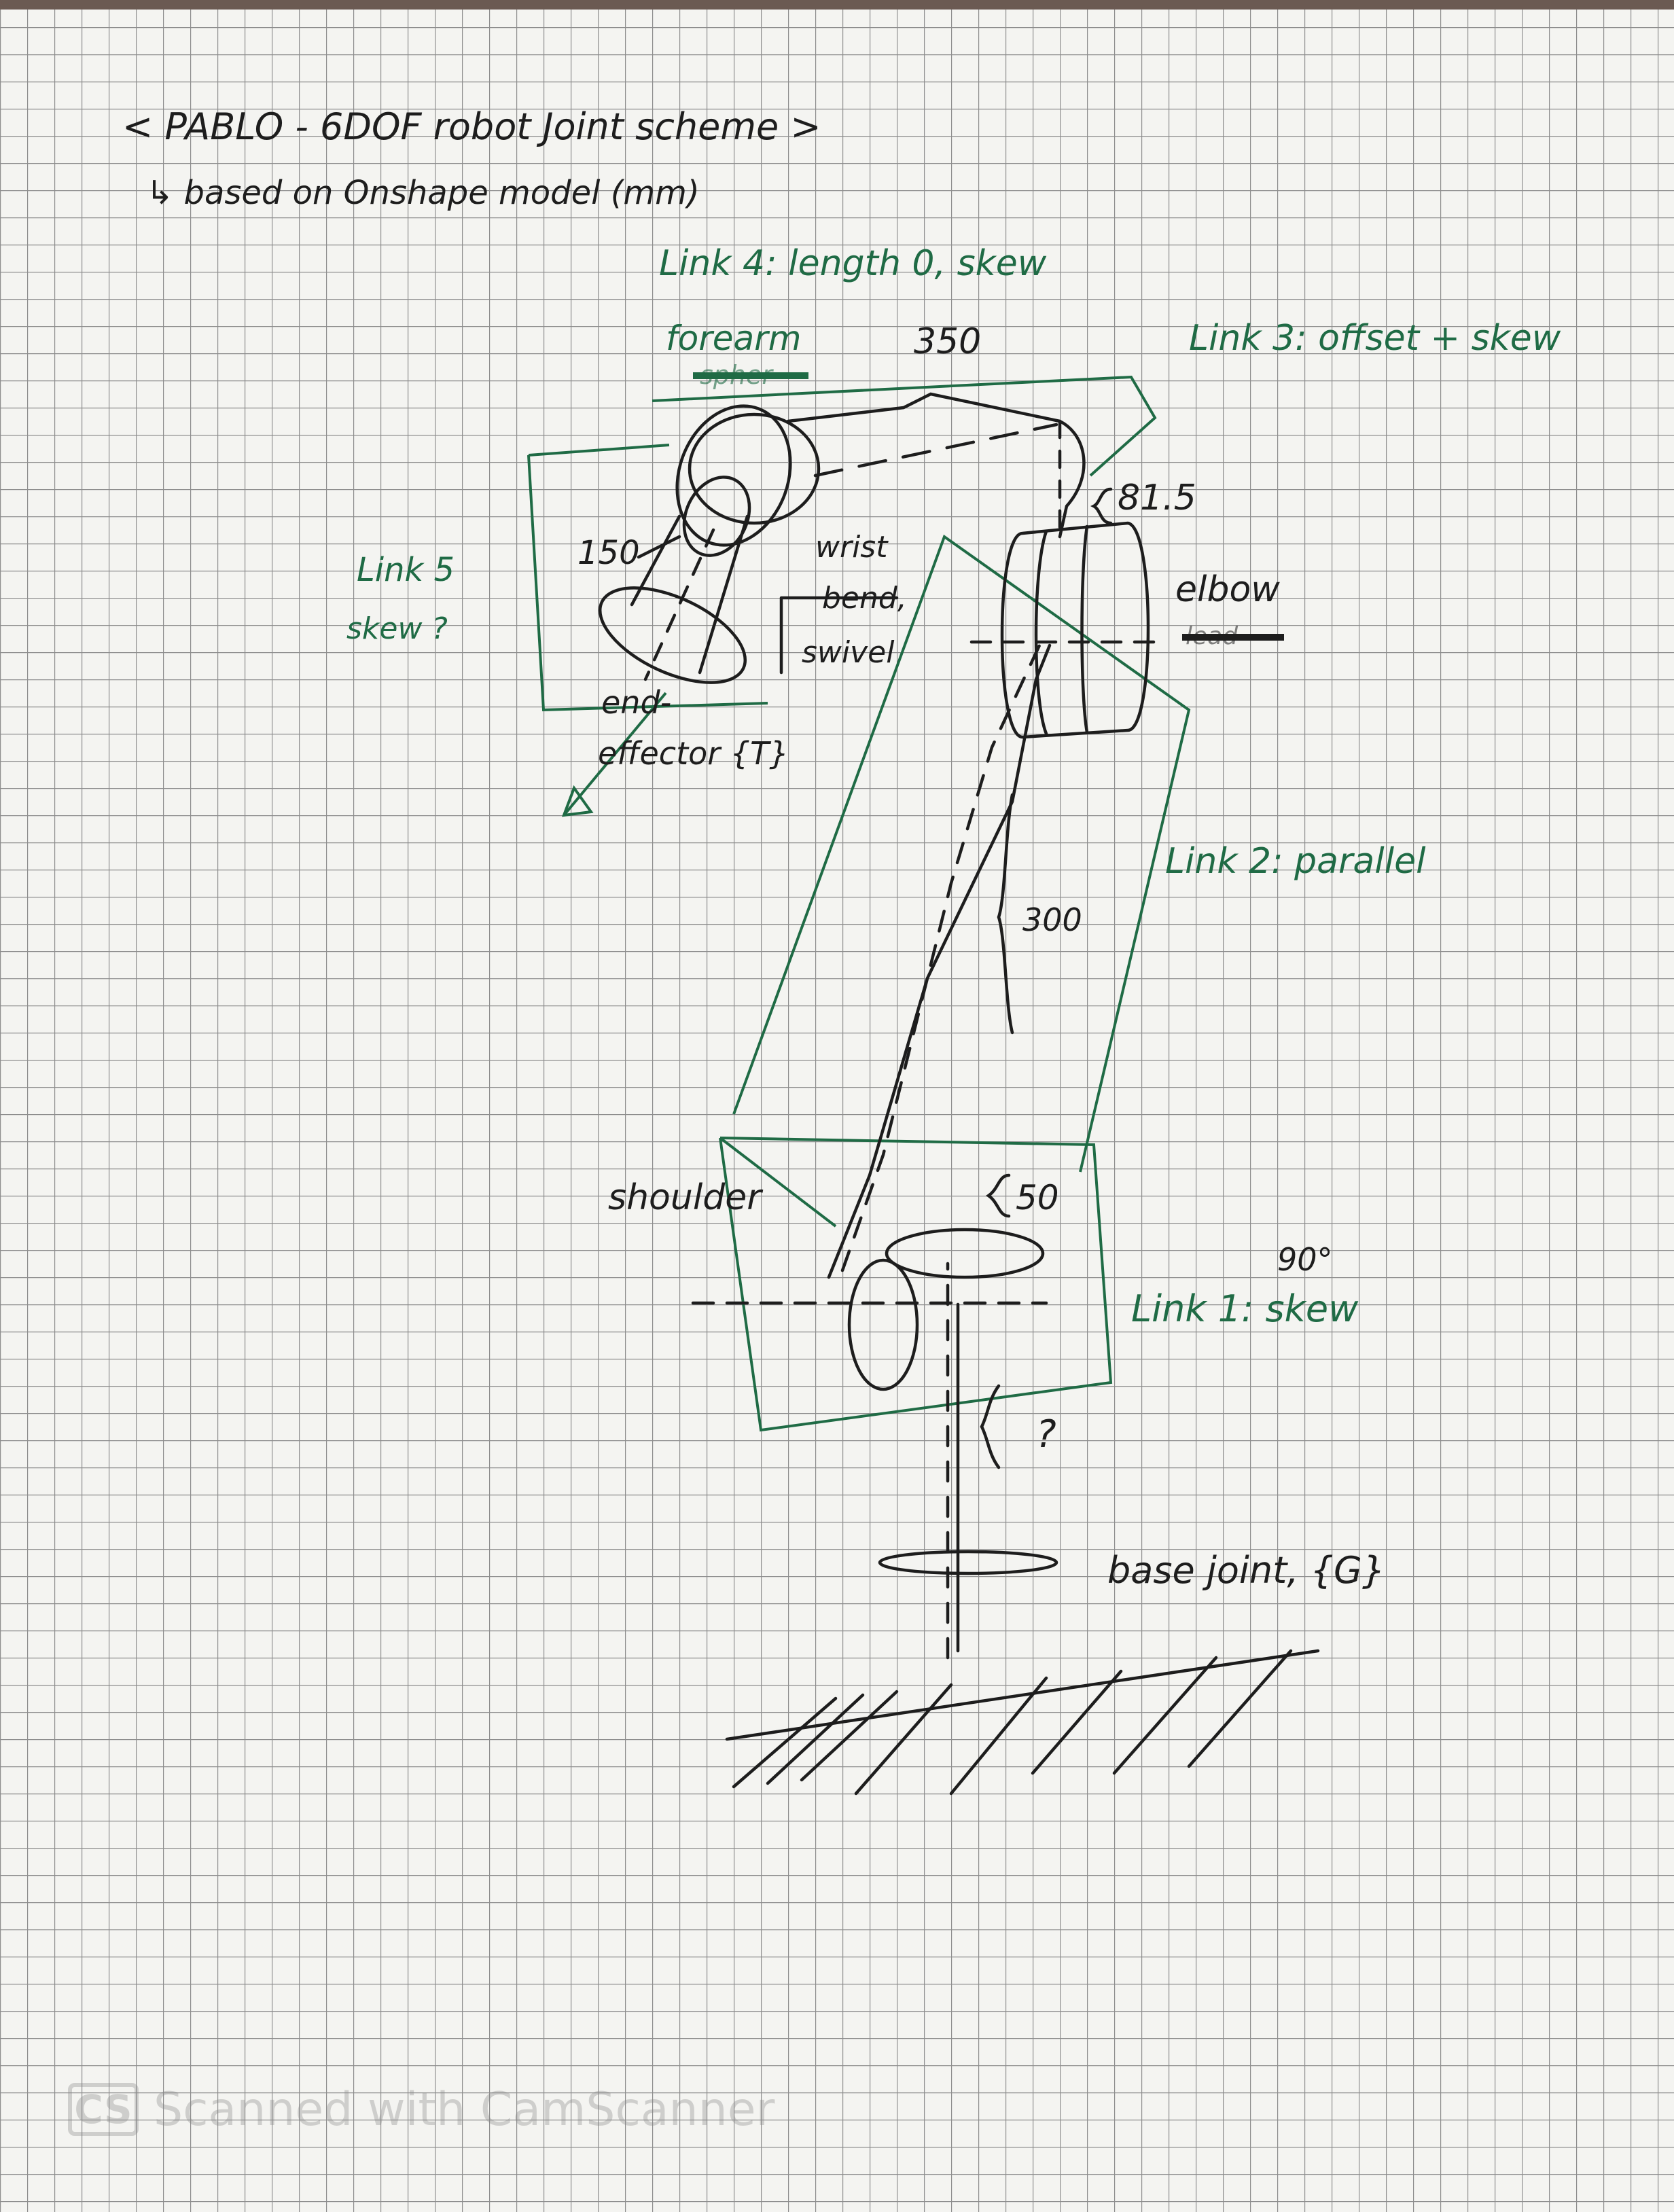 This screenshot has width=1674, height=2212. Describe the element at coordinates (948, 341) in the screenshot. I see `dim-350: 350` at that location.